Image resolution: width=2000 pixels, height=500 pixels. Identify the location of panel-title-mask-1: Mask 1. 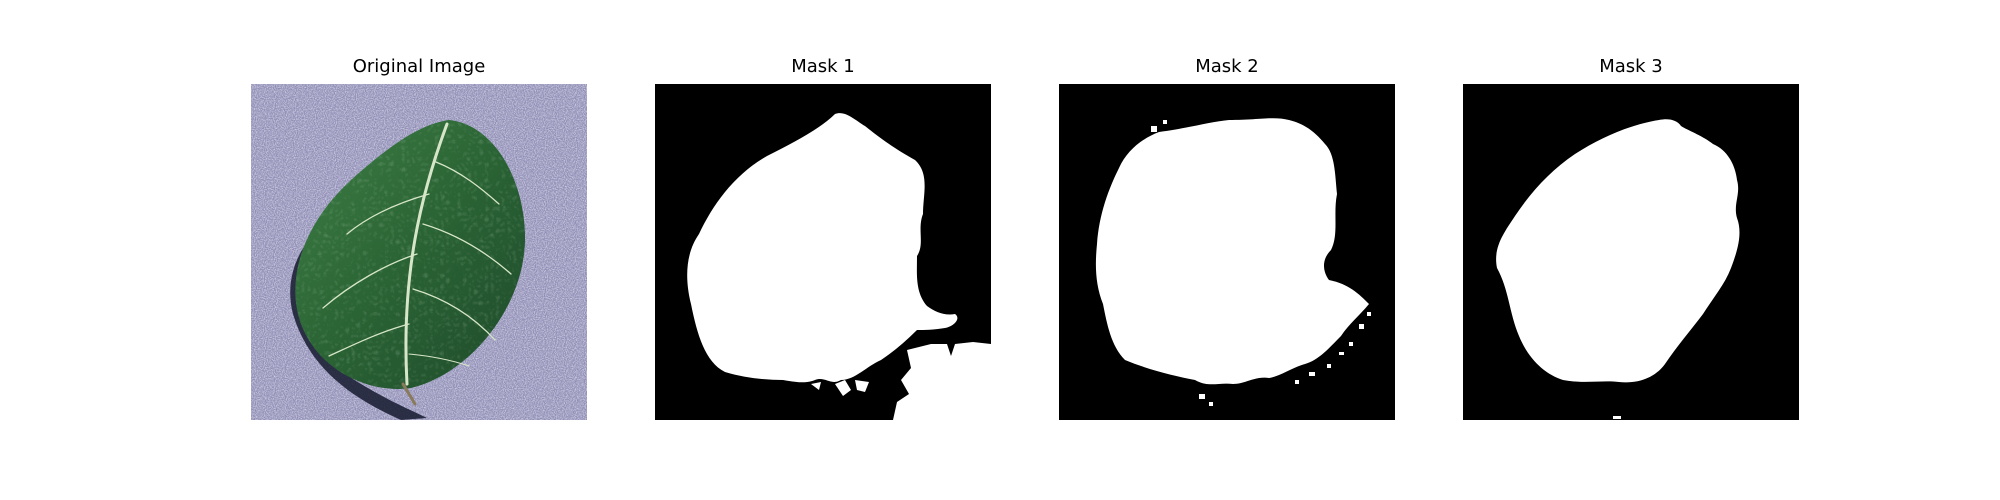
(823, 66).